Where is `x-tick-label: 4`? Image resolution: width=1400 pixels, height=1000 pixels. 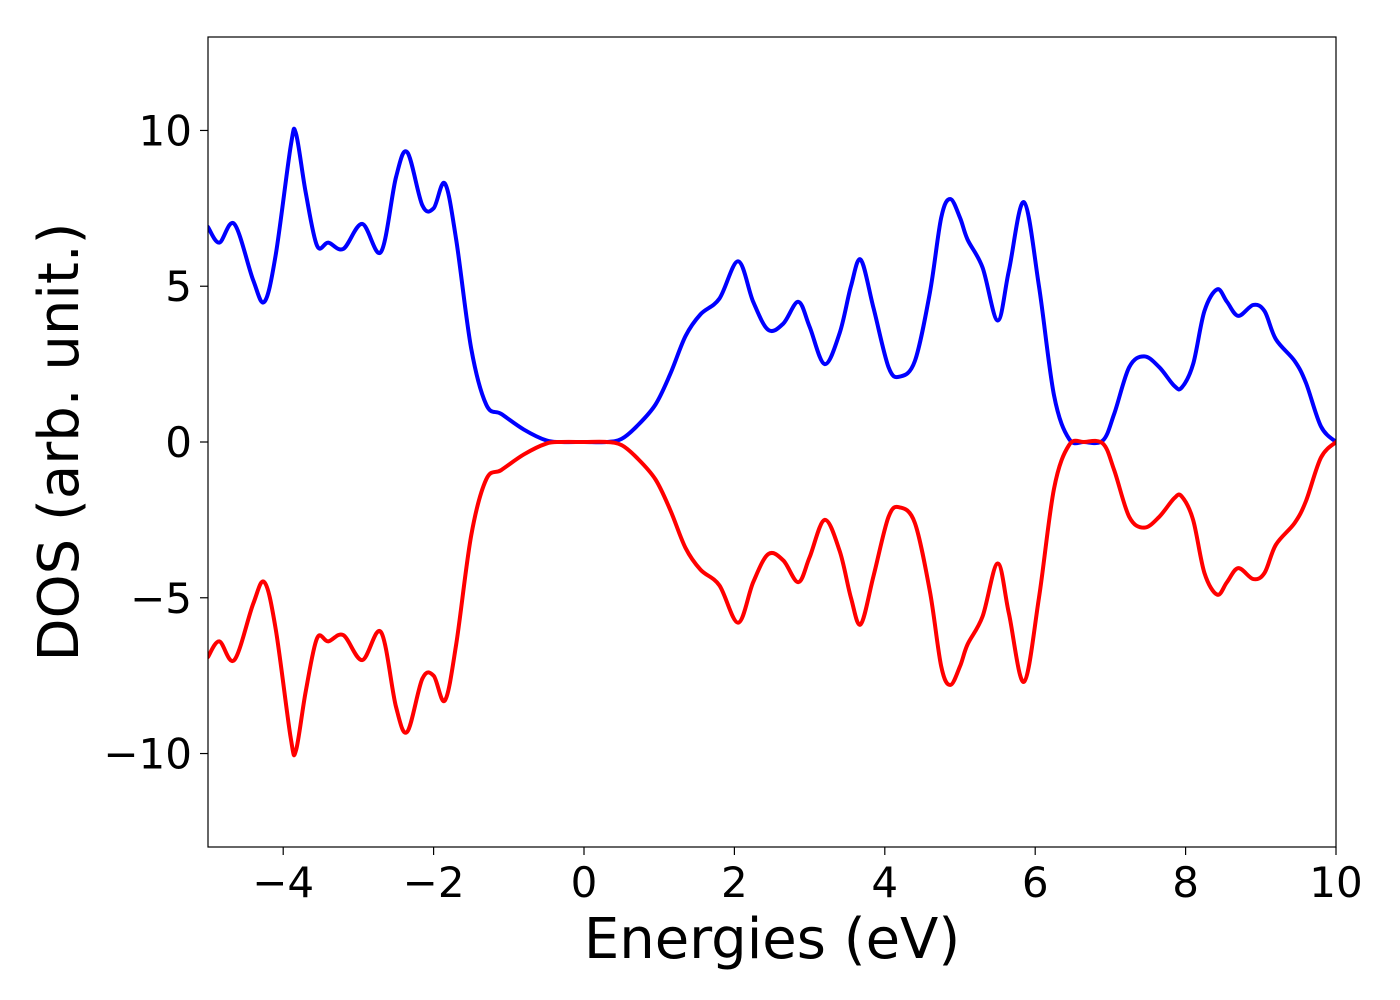 x-tick-label: 4 is located at coordinates (884, 882).